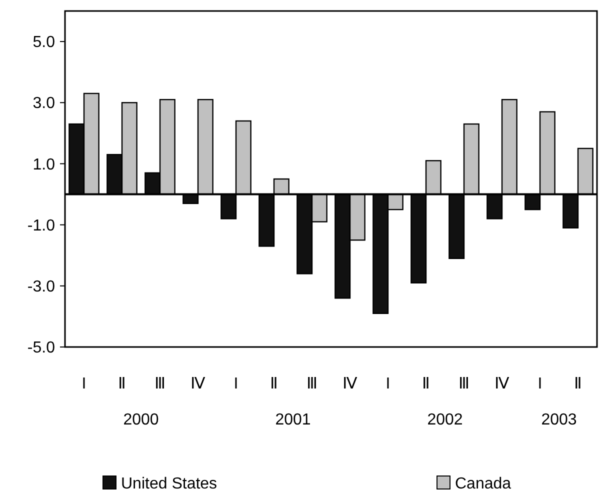  What do you see at coordinates (445, 420) in the screenshot?
I see `text: 2002` at bounding box center [445, 420].